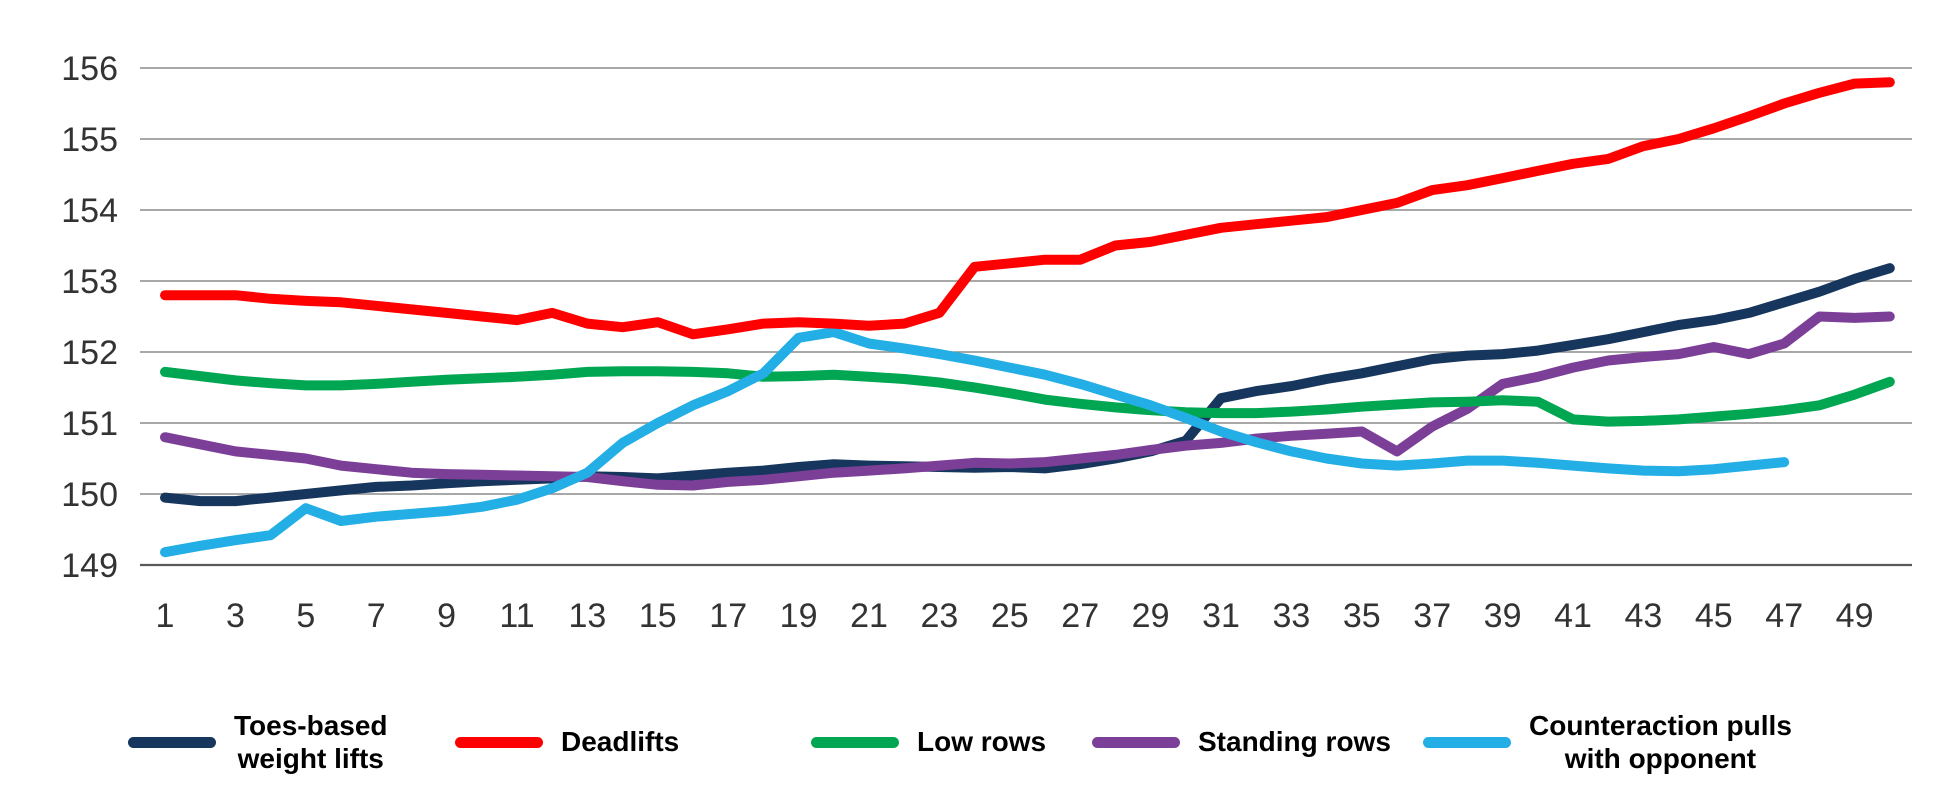  I want to click on y-axis-tick-label: 153, so click(89, 282).